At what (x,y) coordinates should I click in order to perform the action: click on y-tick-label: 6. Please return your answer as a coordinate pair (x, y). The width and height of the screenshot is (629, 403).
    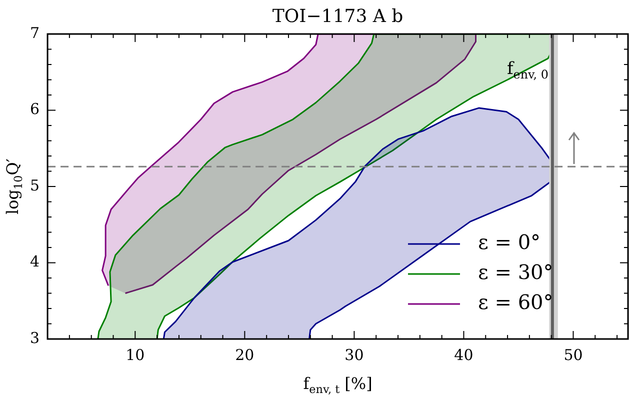
    Looking at the image, I should click on (35, 109).